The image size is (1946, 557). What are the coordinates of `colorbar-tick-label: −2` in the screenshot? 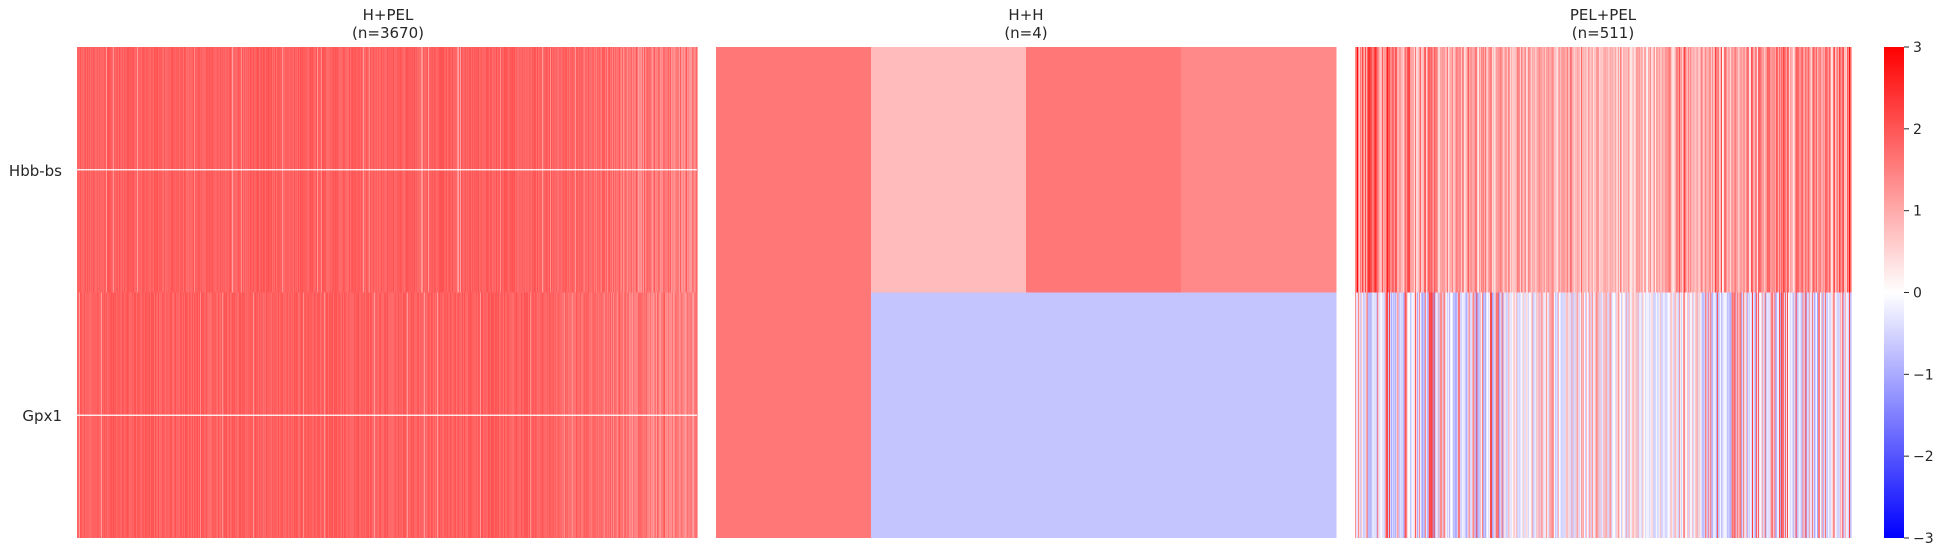 It's located at (1923, 457).